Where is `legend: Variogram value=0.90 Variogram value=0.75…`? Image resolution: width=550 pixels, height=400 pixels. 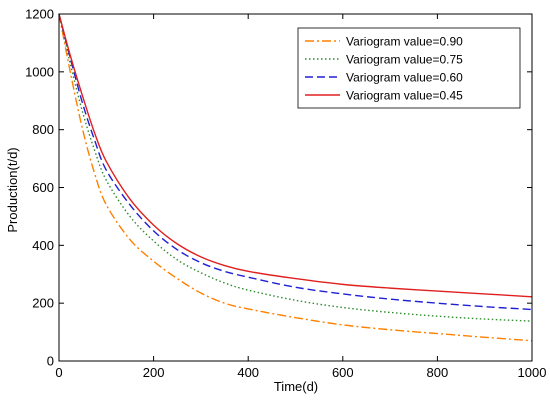 legend: Variogram value=0.90 Variogram value=0.75… is located at coordinates (409, 68).